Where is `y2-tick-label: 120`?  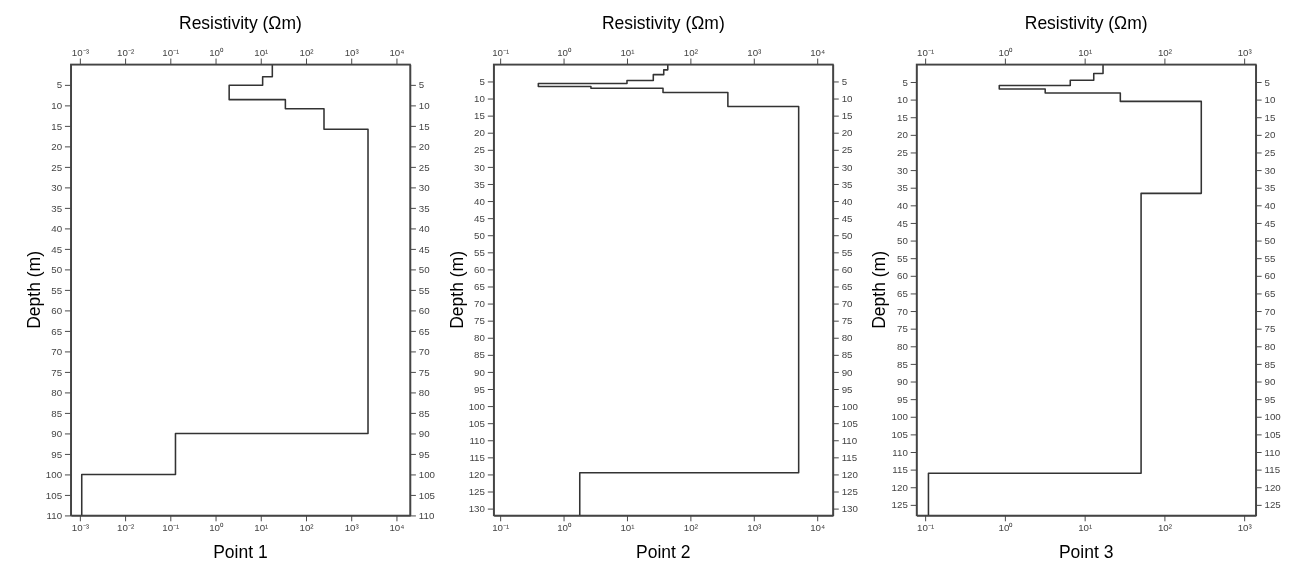
y2-tick-label: 120 is located at coordinates (850, 475).